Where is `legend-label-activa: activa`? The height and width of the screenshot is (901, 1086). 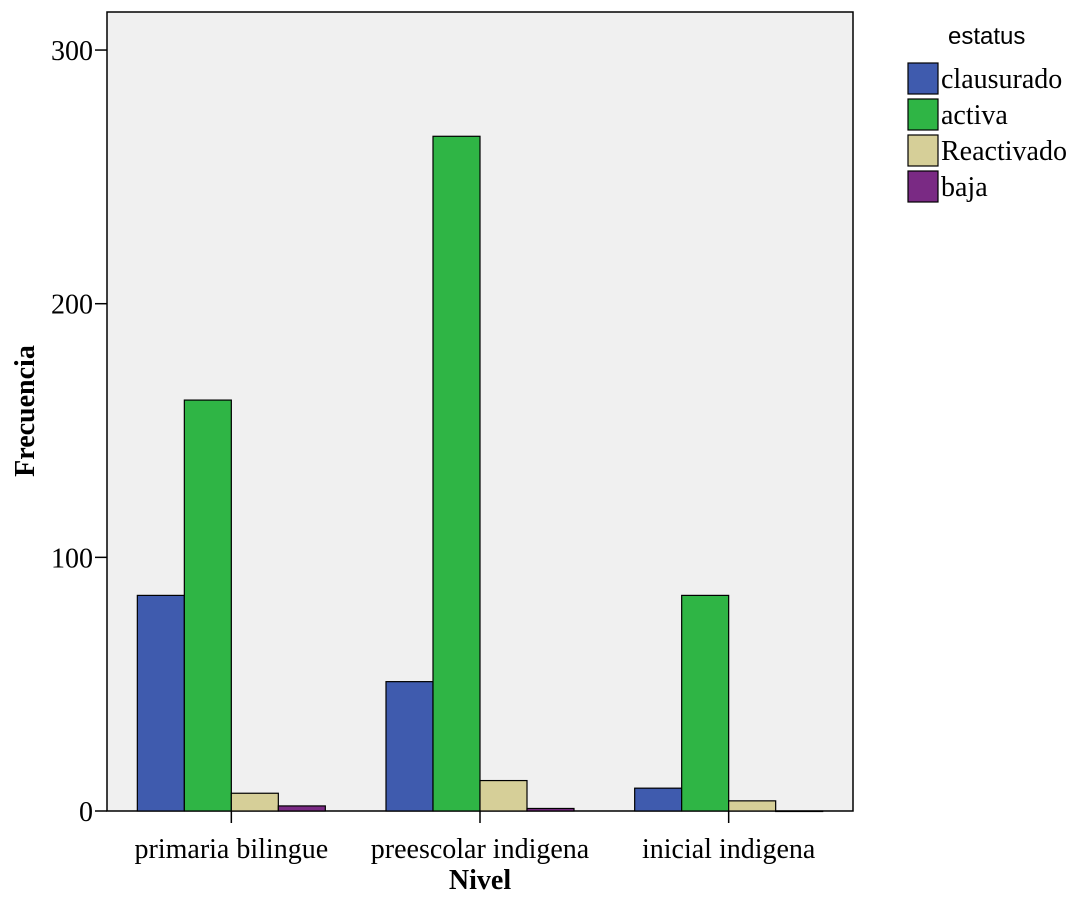
legend-label-activa: activa is located at coordinates (974, 115).